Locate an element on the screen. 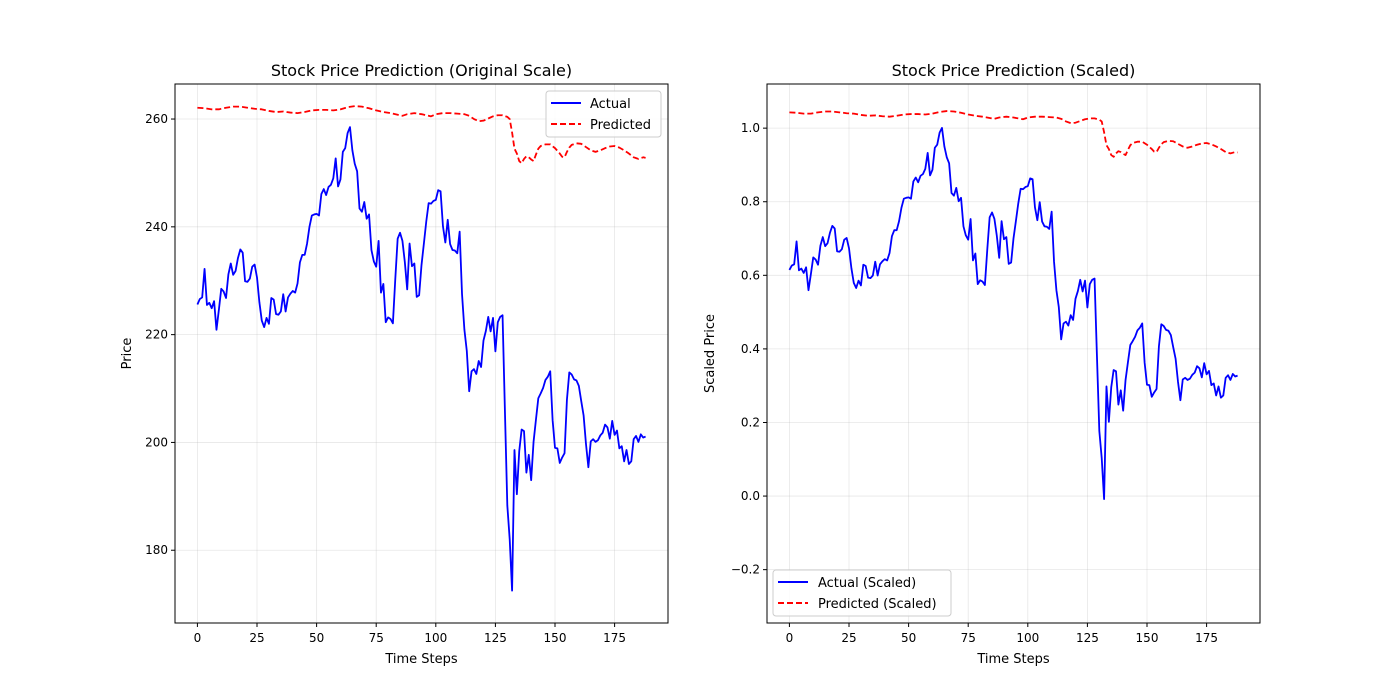 Image resolution: width=1400 pixels, height=700 pixels. y-tick-label: −0.2 is located at coordinates (745, 570).